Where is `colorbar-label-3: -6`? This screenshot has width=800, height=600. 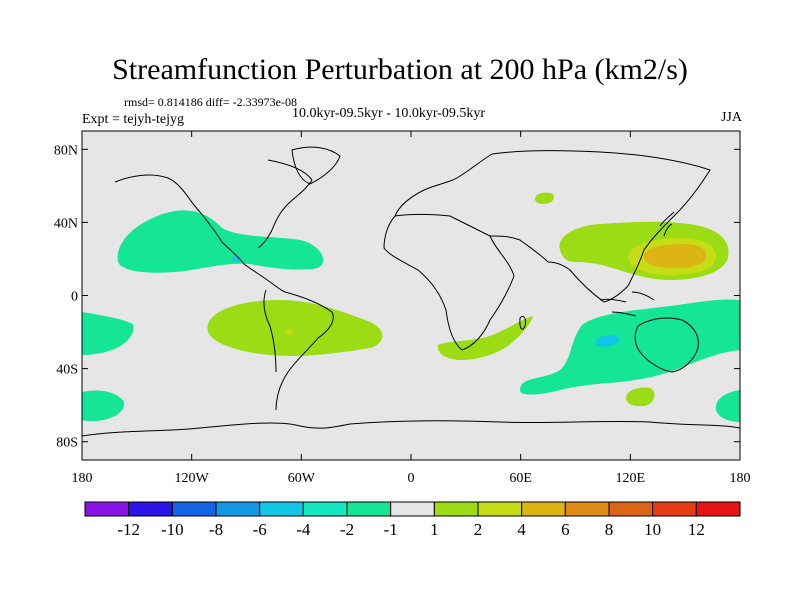
colorbar-label-3: -6 is located at coordinates (260, 529).